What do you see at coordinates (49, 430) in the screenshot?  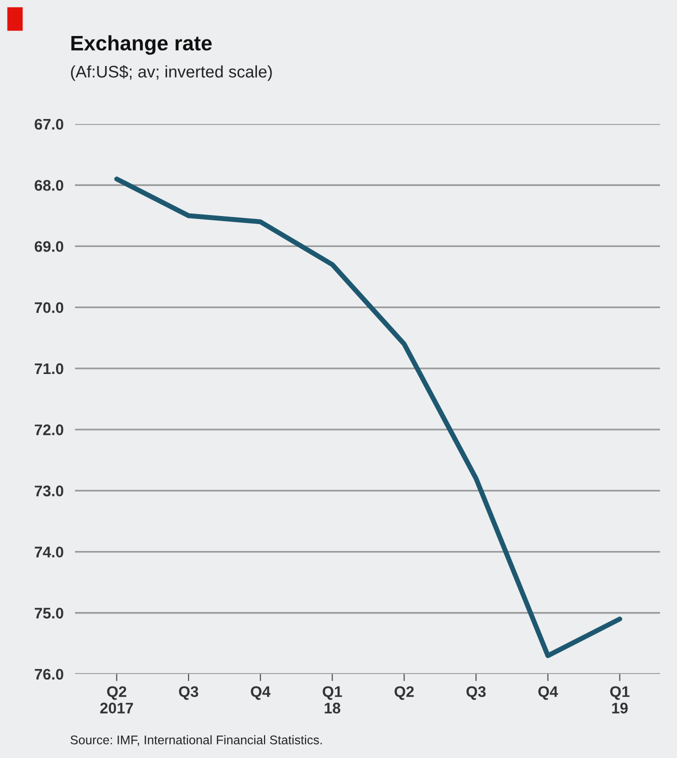 I see `y-tick-label: 72.0` at bounding box center [49, 430].